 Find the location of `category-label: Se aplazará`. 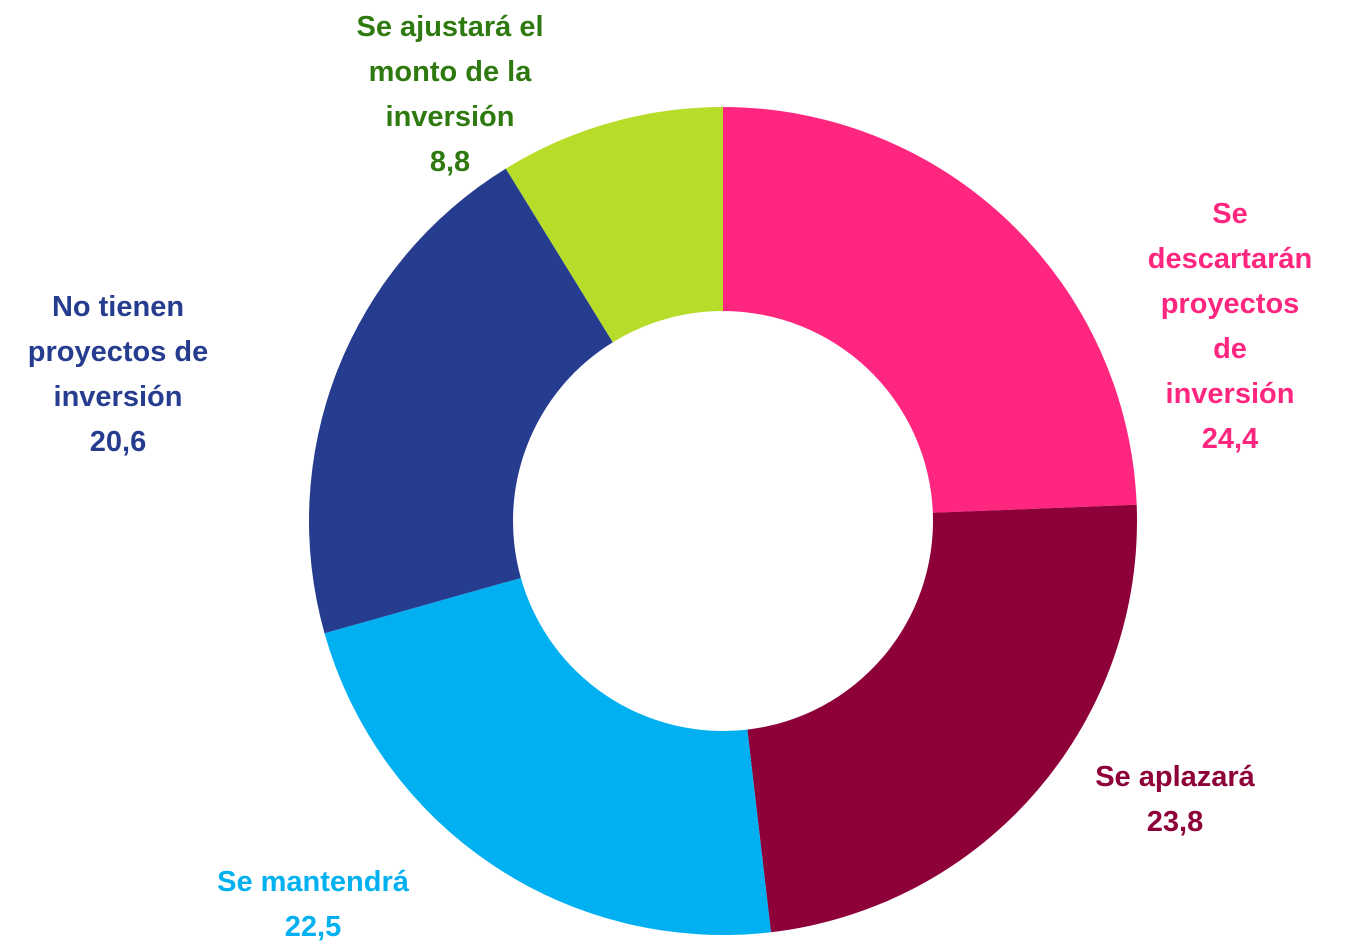

category-label: Se aplazará is located at coordinates (1175, 777).